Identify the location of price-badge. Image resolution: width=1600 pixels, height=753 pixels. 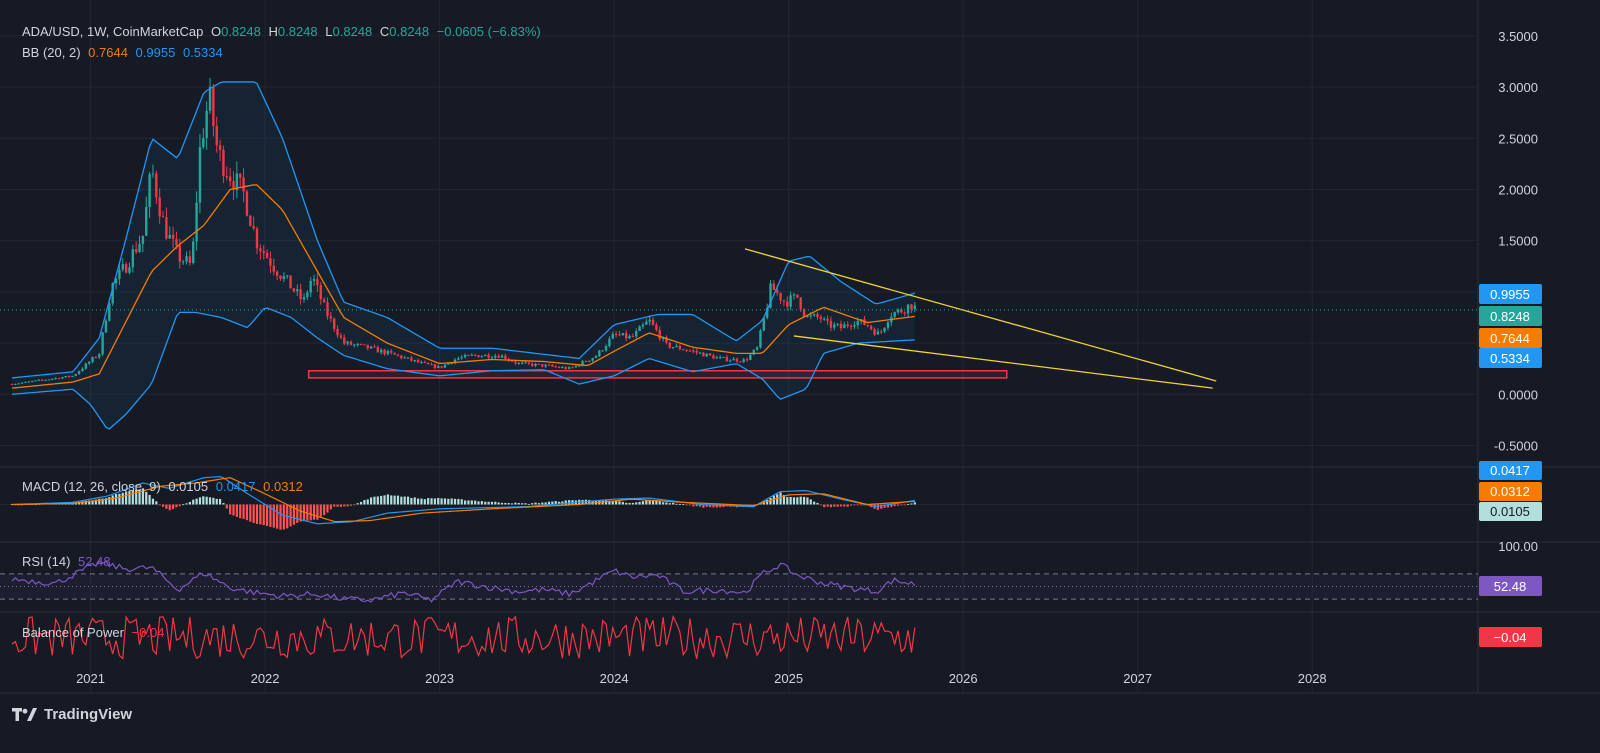
(1510, 358).